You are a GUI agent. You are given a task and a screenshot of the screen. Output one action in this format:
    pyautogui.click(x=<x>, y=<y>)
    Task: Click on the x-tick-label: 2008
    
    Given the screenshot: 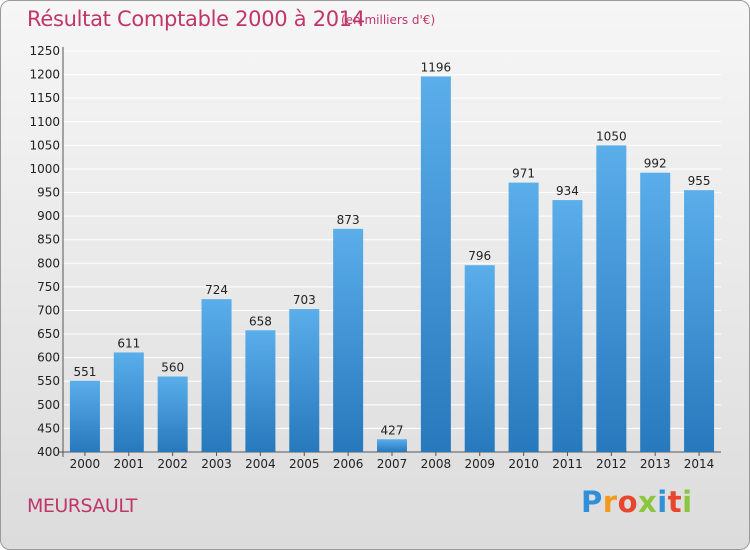 What is the action you would take?
    pyautogui.click(x=436, y=464)
    